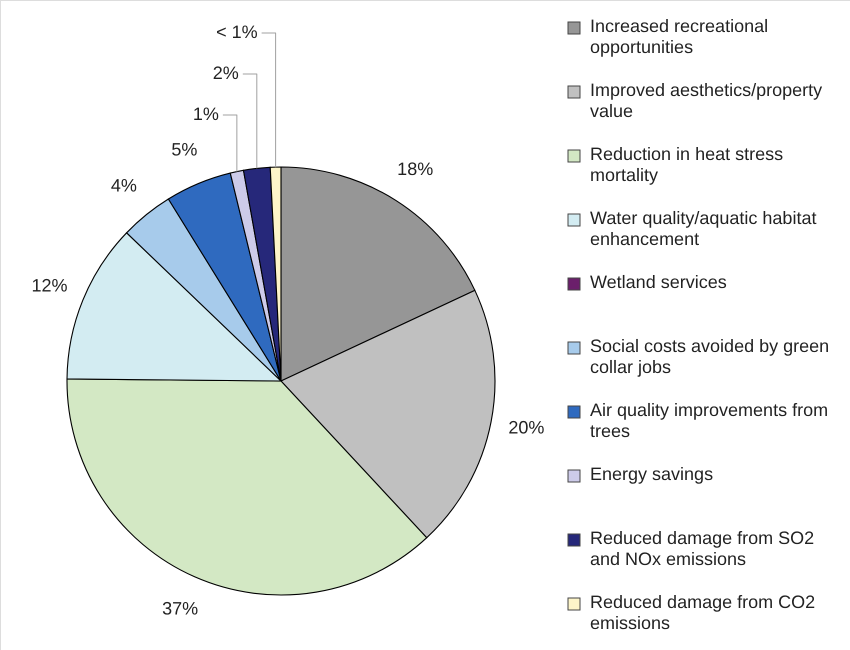 The image size is (850, 650). What do you see at coordinates (679, 36) in the screenshot?
I see `legend-label: Increased recreational opportunities` at bounding box center [679, 36].